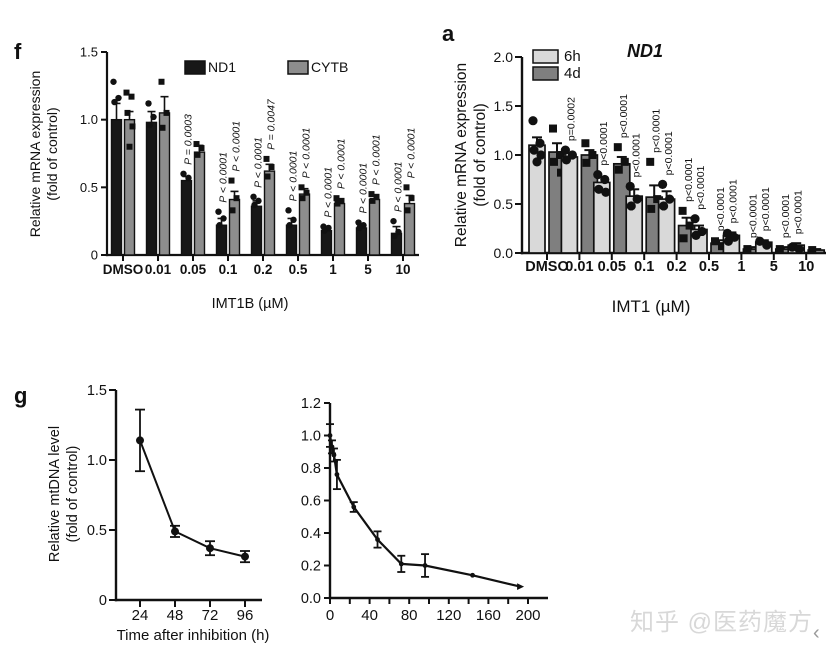  Describe the element at coordinates (572, 73) in the screenshot. I see `legend-label: 4d` at that location.